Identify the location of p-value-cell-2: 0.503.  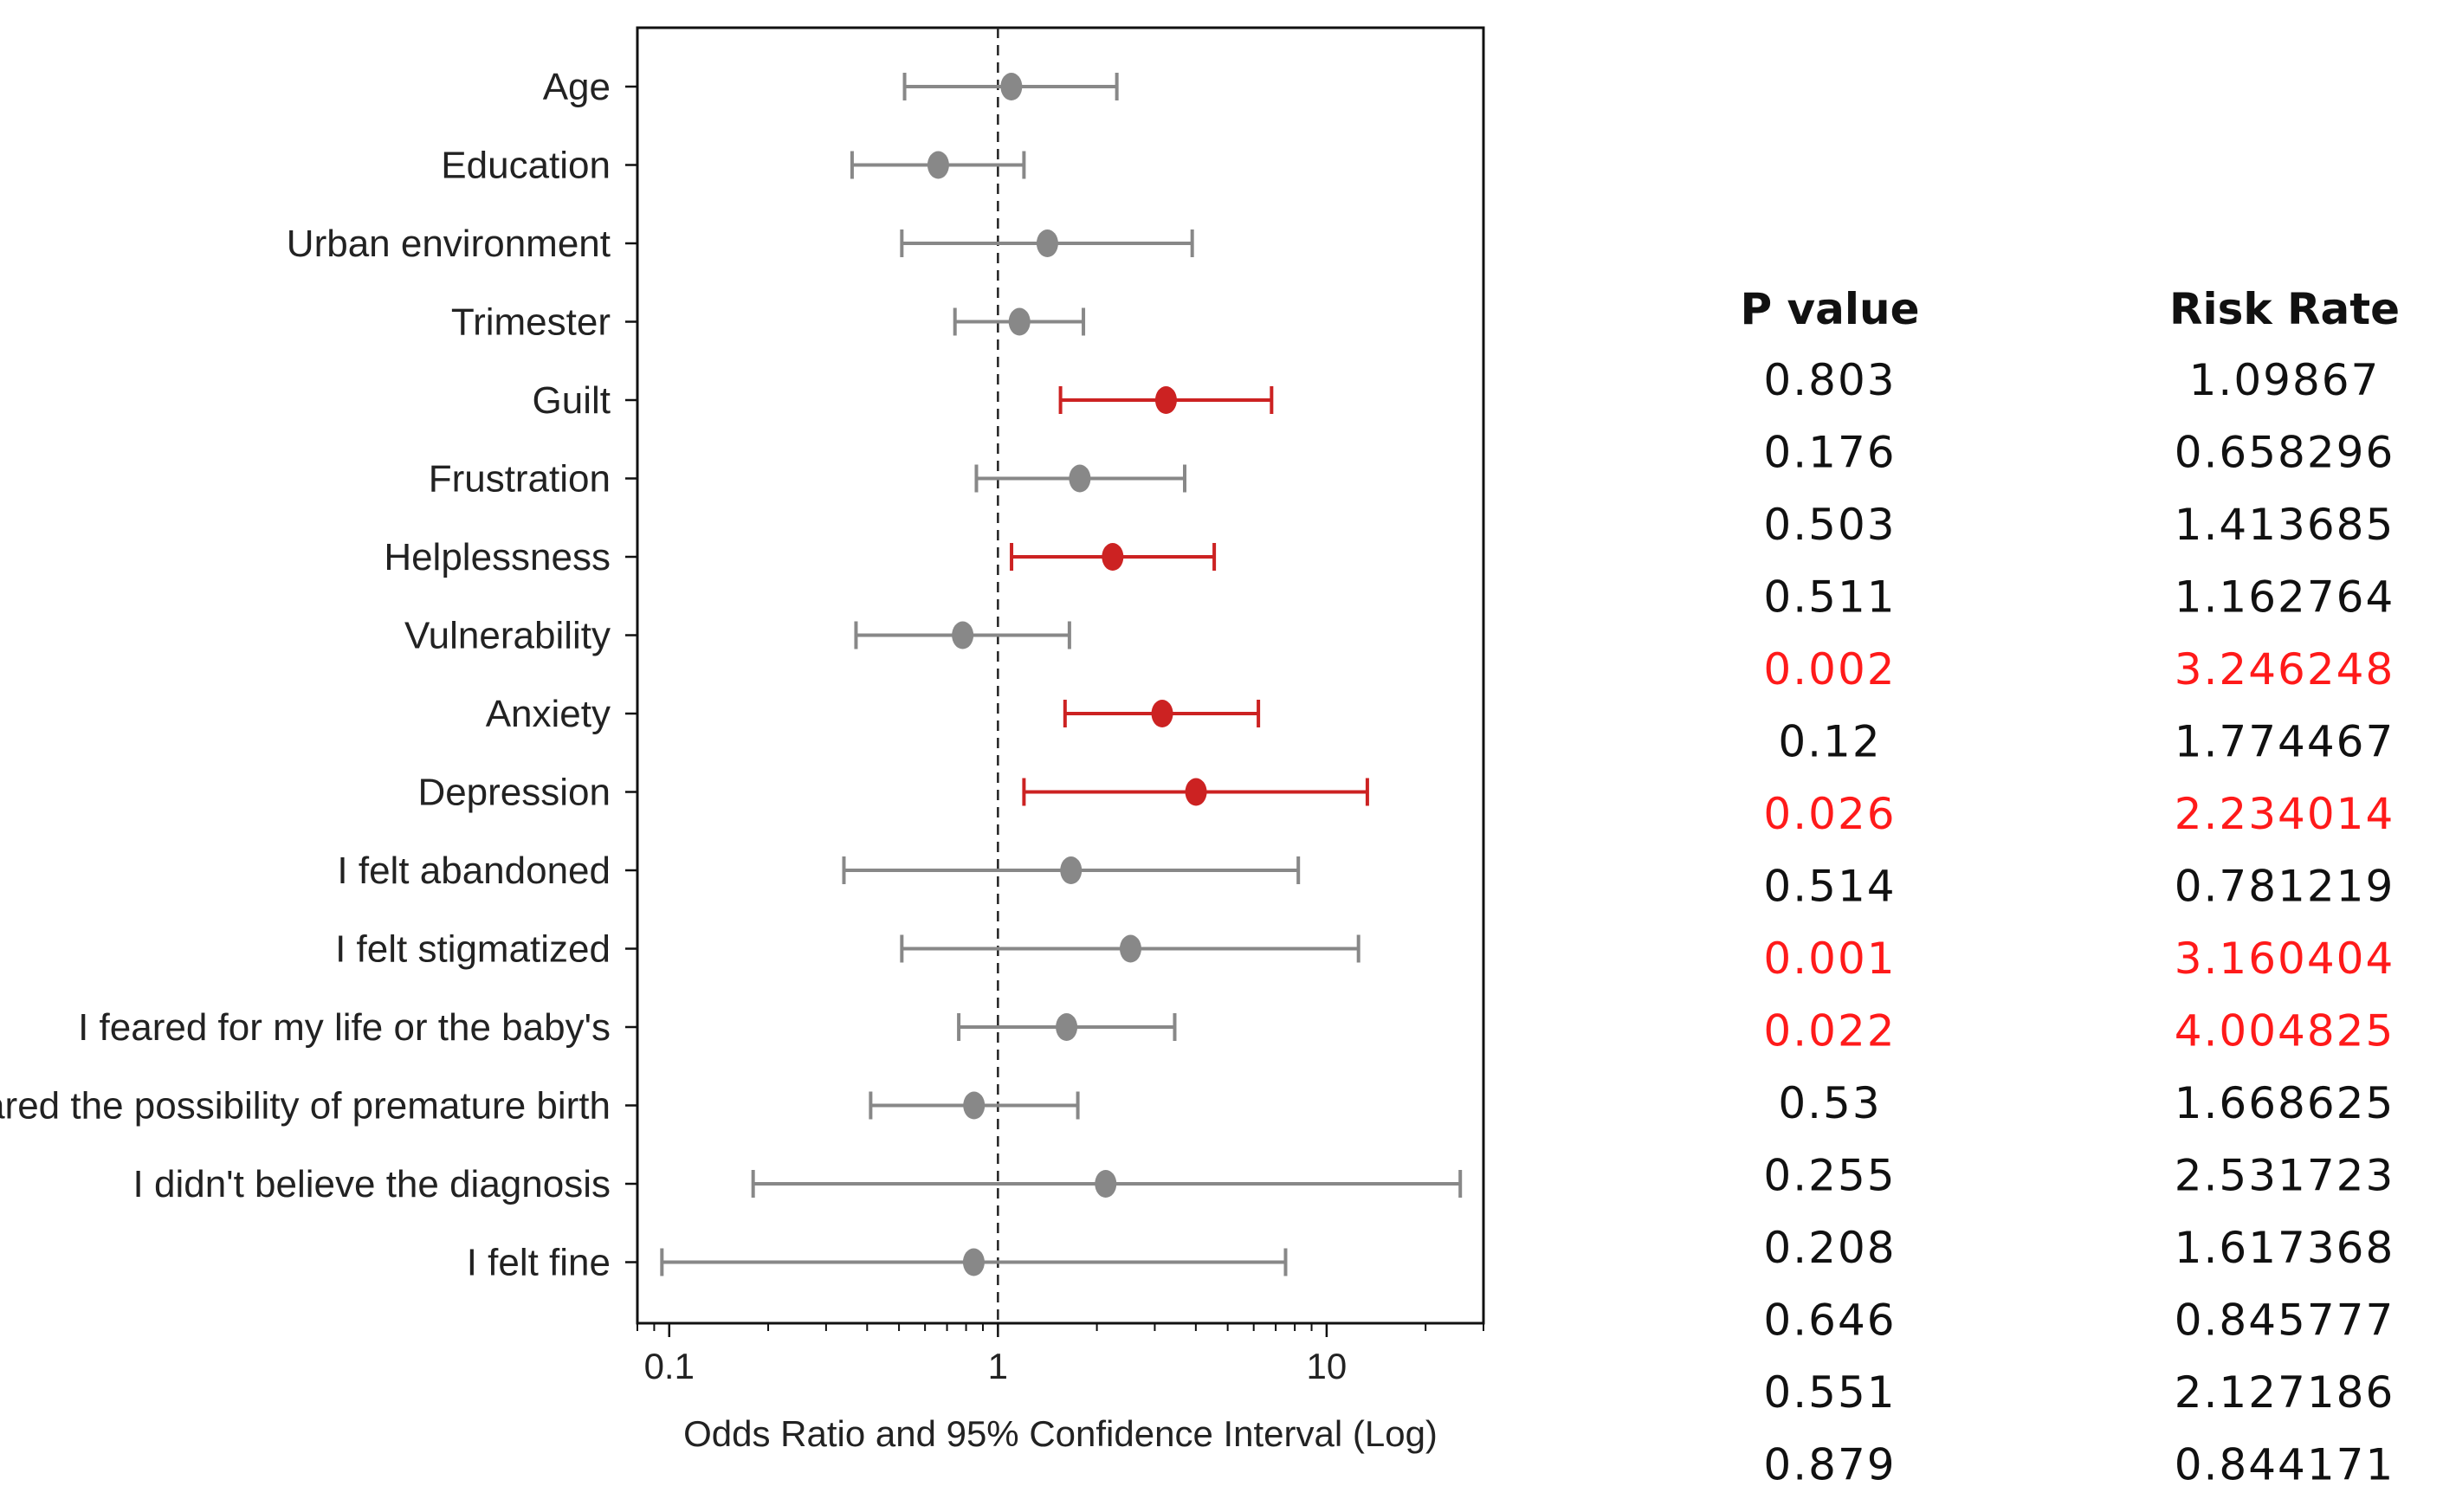
(1829, 525).